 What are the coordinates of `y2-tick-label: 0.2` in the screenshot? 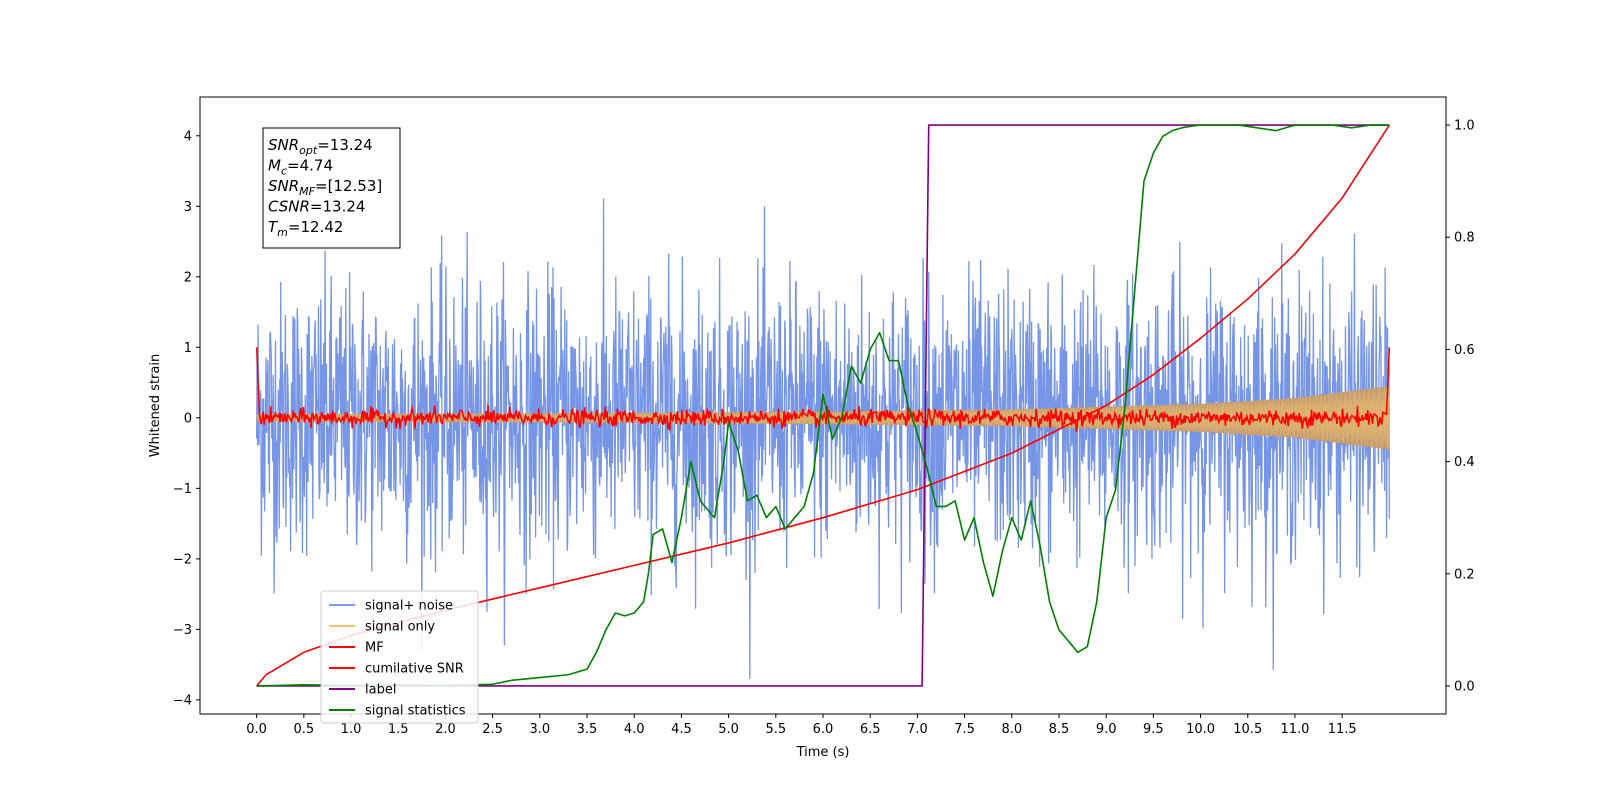 It's located at (1464, 574).